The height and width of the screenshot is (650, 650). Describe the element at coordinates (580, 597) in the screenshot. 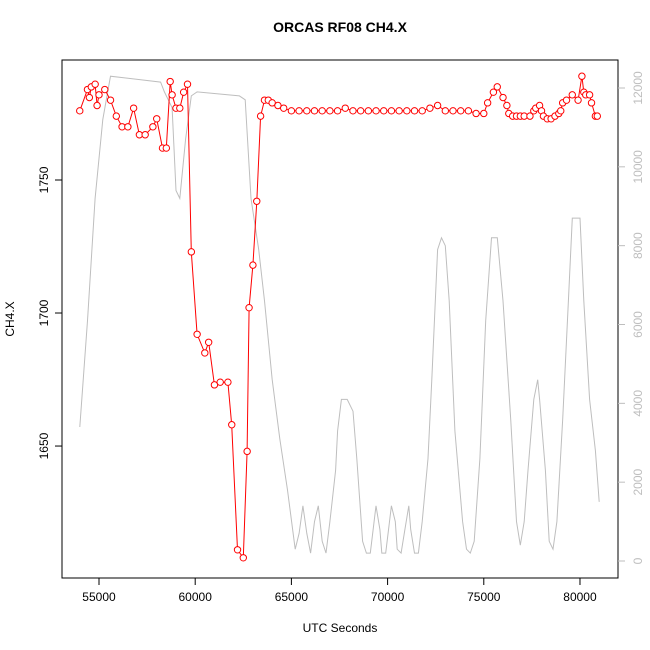

I see `x-tick-label: 80000` at that location.